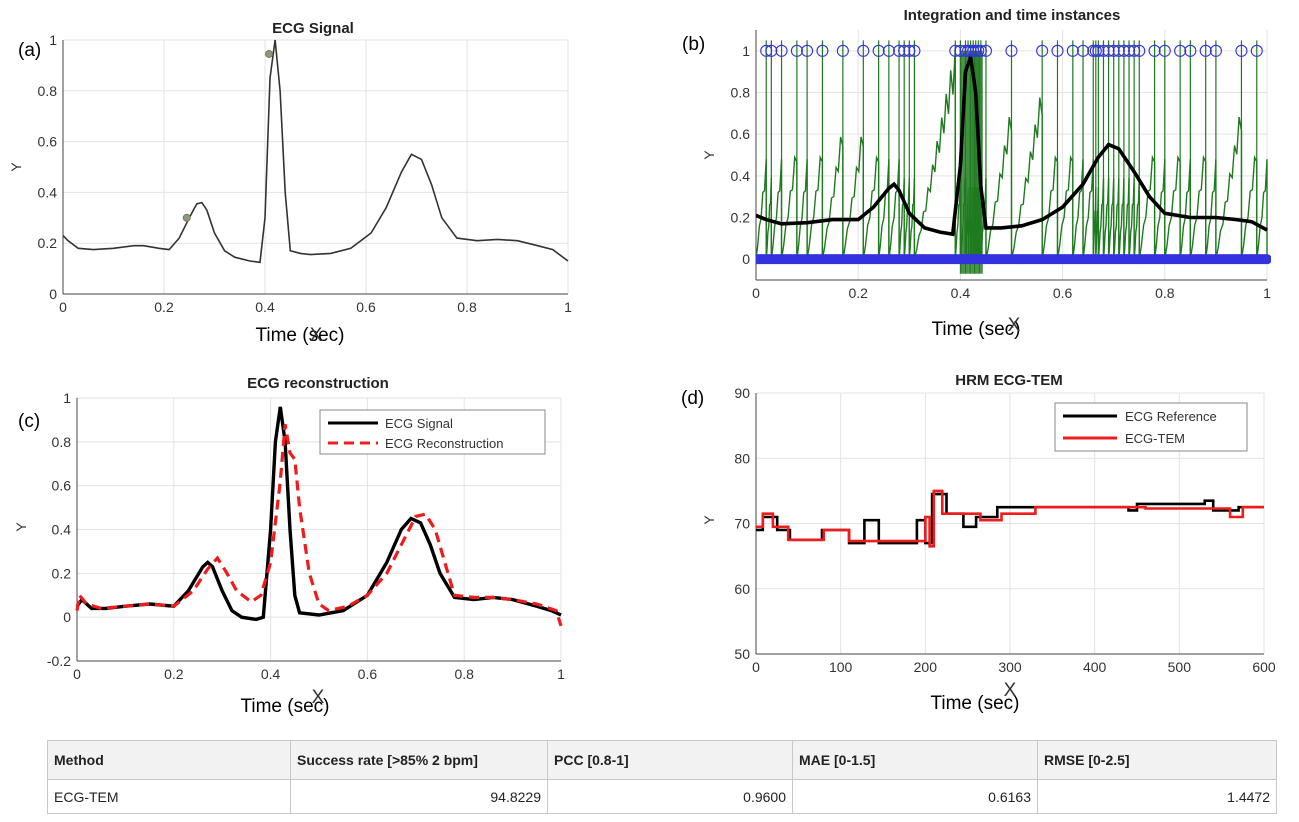 The height and width of the screenshot is (822, 1299). I want to click on y-tick-label: 50, so click(742, 654).